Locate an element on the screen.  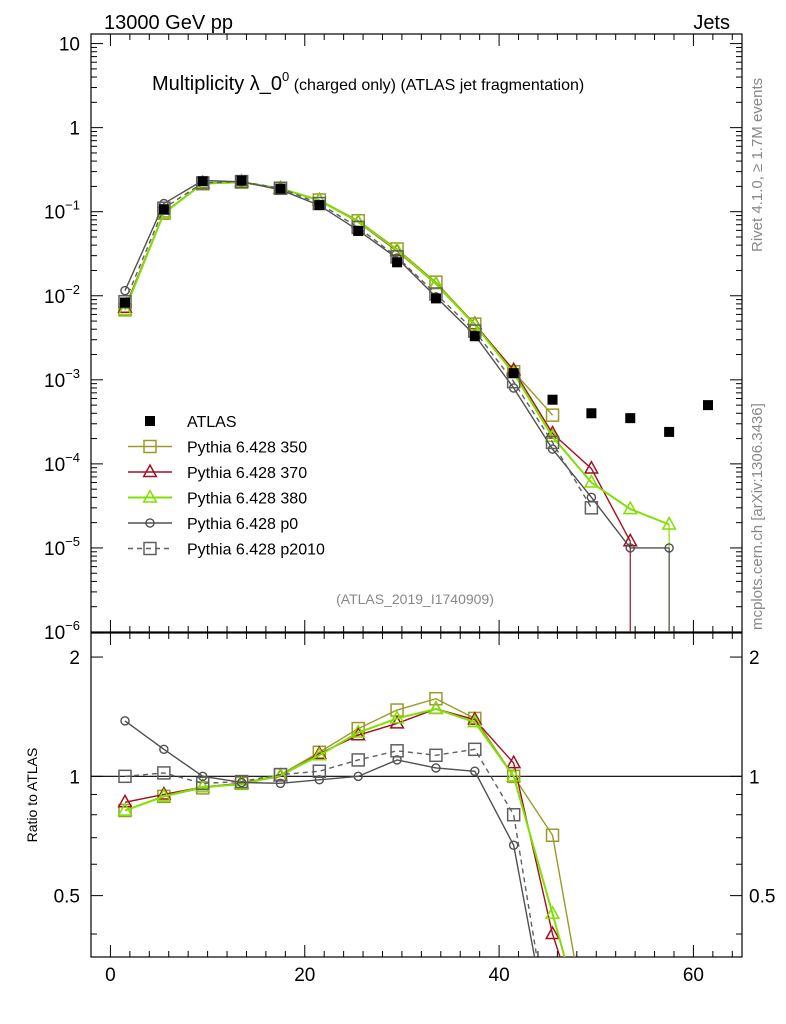
y-tick-label: 10⁻² is located at coordinates (62, 295).